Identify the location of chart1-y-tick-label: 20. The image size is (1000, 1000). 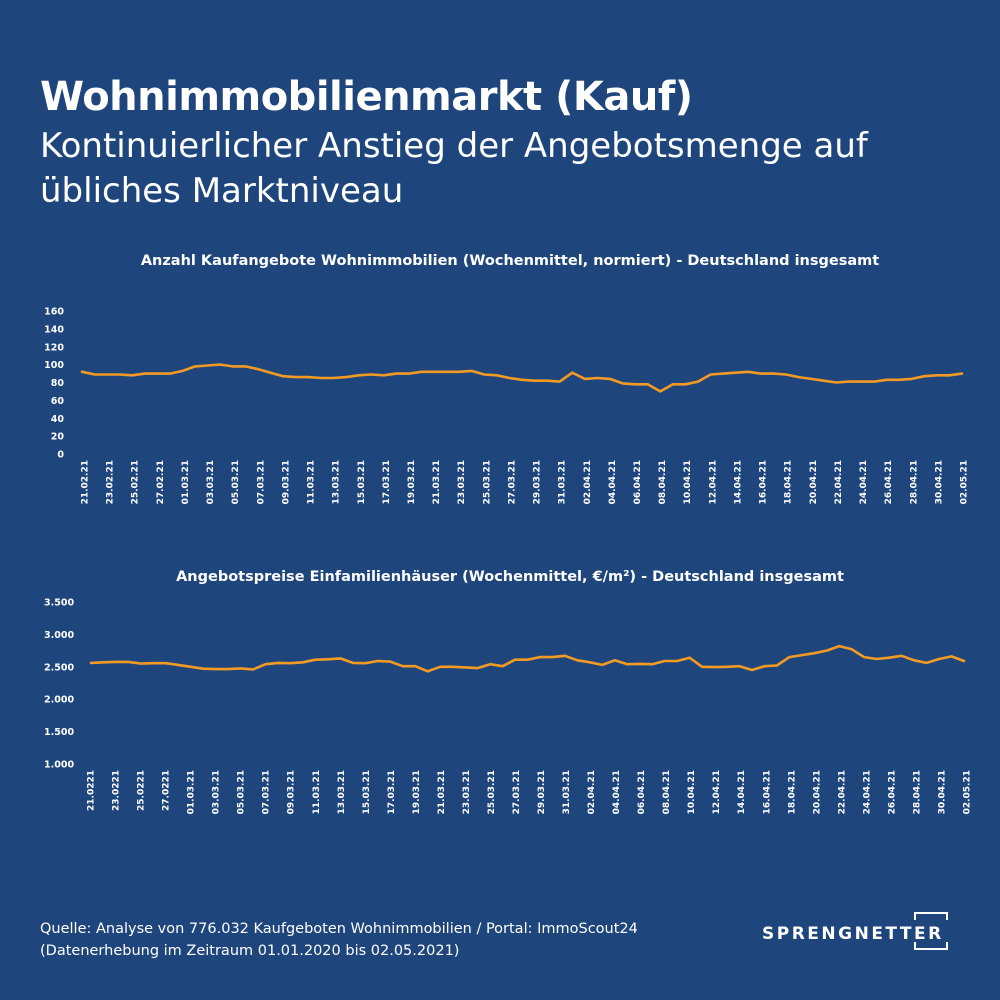
(58, 437).